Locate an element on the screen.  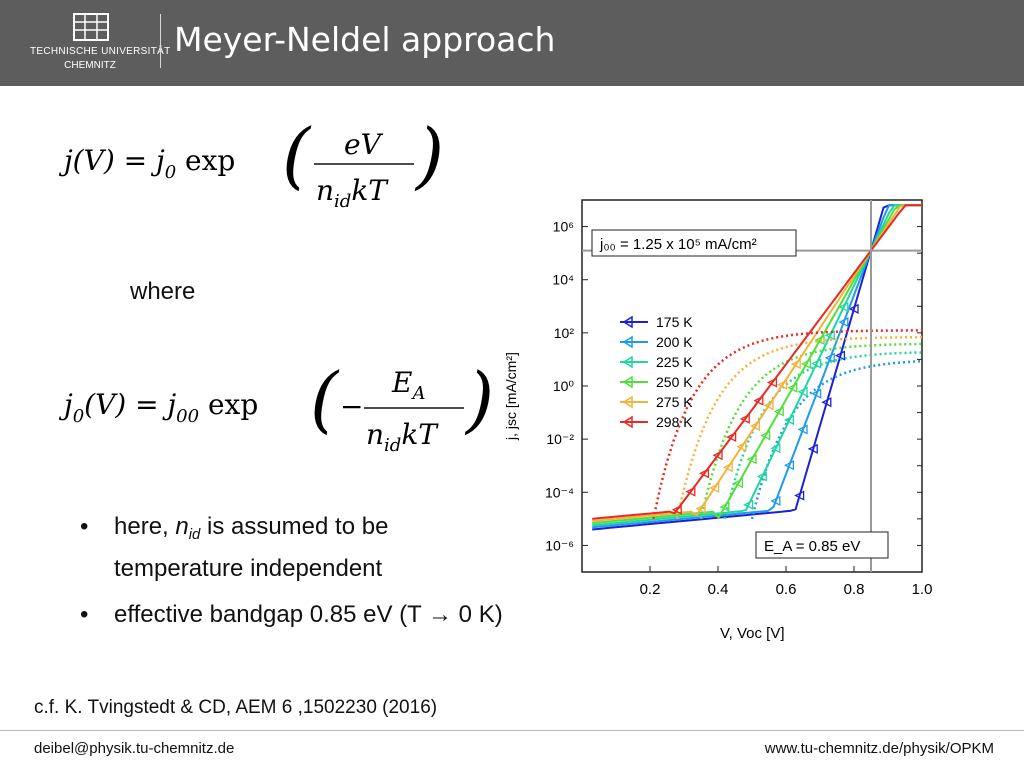
x-tick-label: 0.4 is located at coordinates (718, 589).